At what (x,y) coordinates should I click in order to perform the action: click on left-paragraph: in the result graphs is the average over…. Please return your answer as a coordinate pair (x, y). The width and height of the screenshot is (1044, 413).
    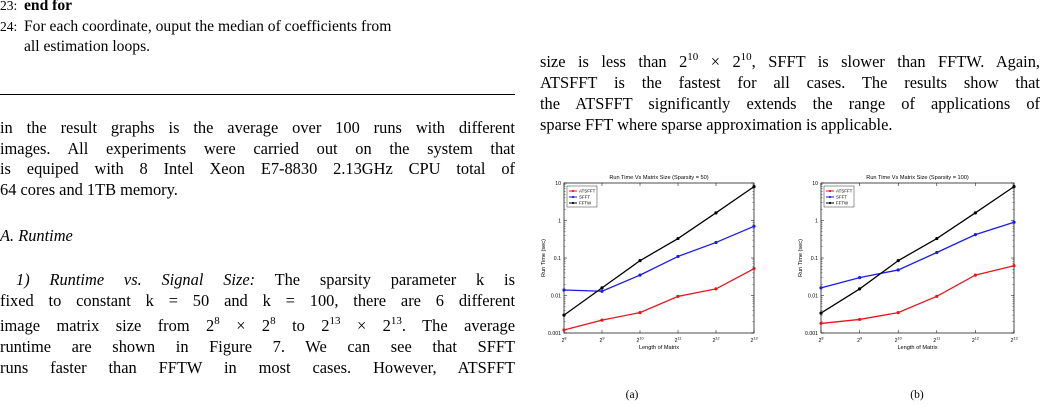
    Looking at the image, I should click on (257, 159).